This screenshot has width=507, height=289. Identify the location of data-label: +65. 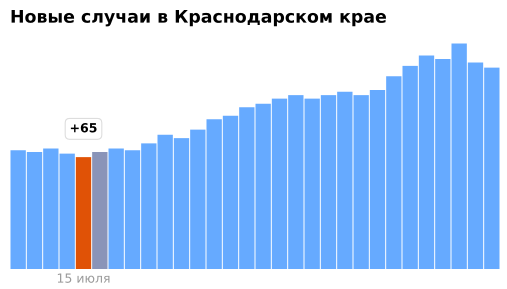
(83, 127).